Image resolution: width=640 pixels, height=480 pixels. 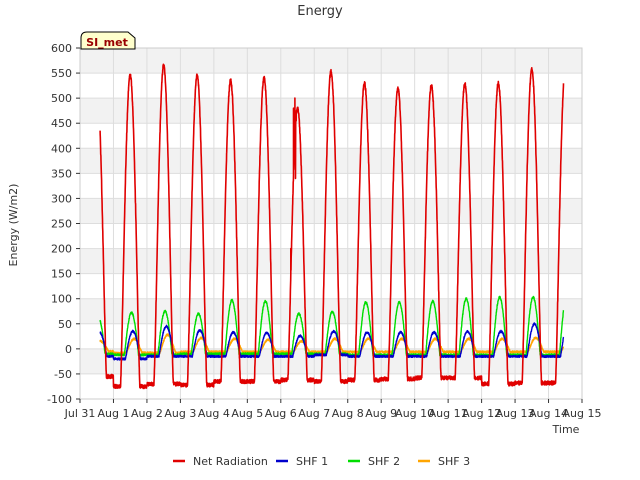 What do you see at coordinates (65, 324) in the screenshot?
I see `y-tick-label: 50` at bounding box center [65, 324].